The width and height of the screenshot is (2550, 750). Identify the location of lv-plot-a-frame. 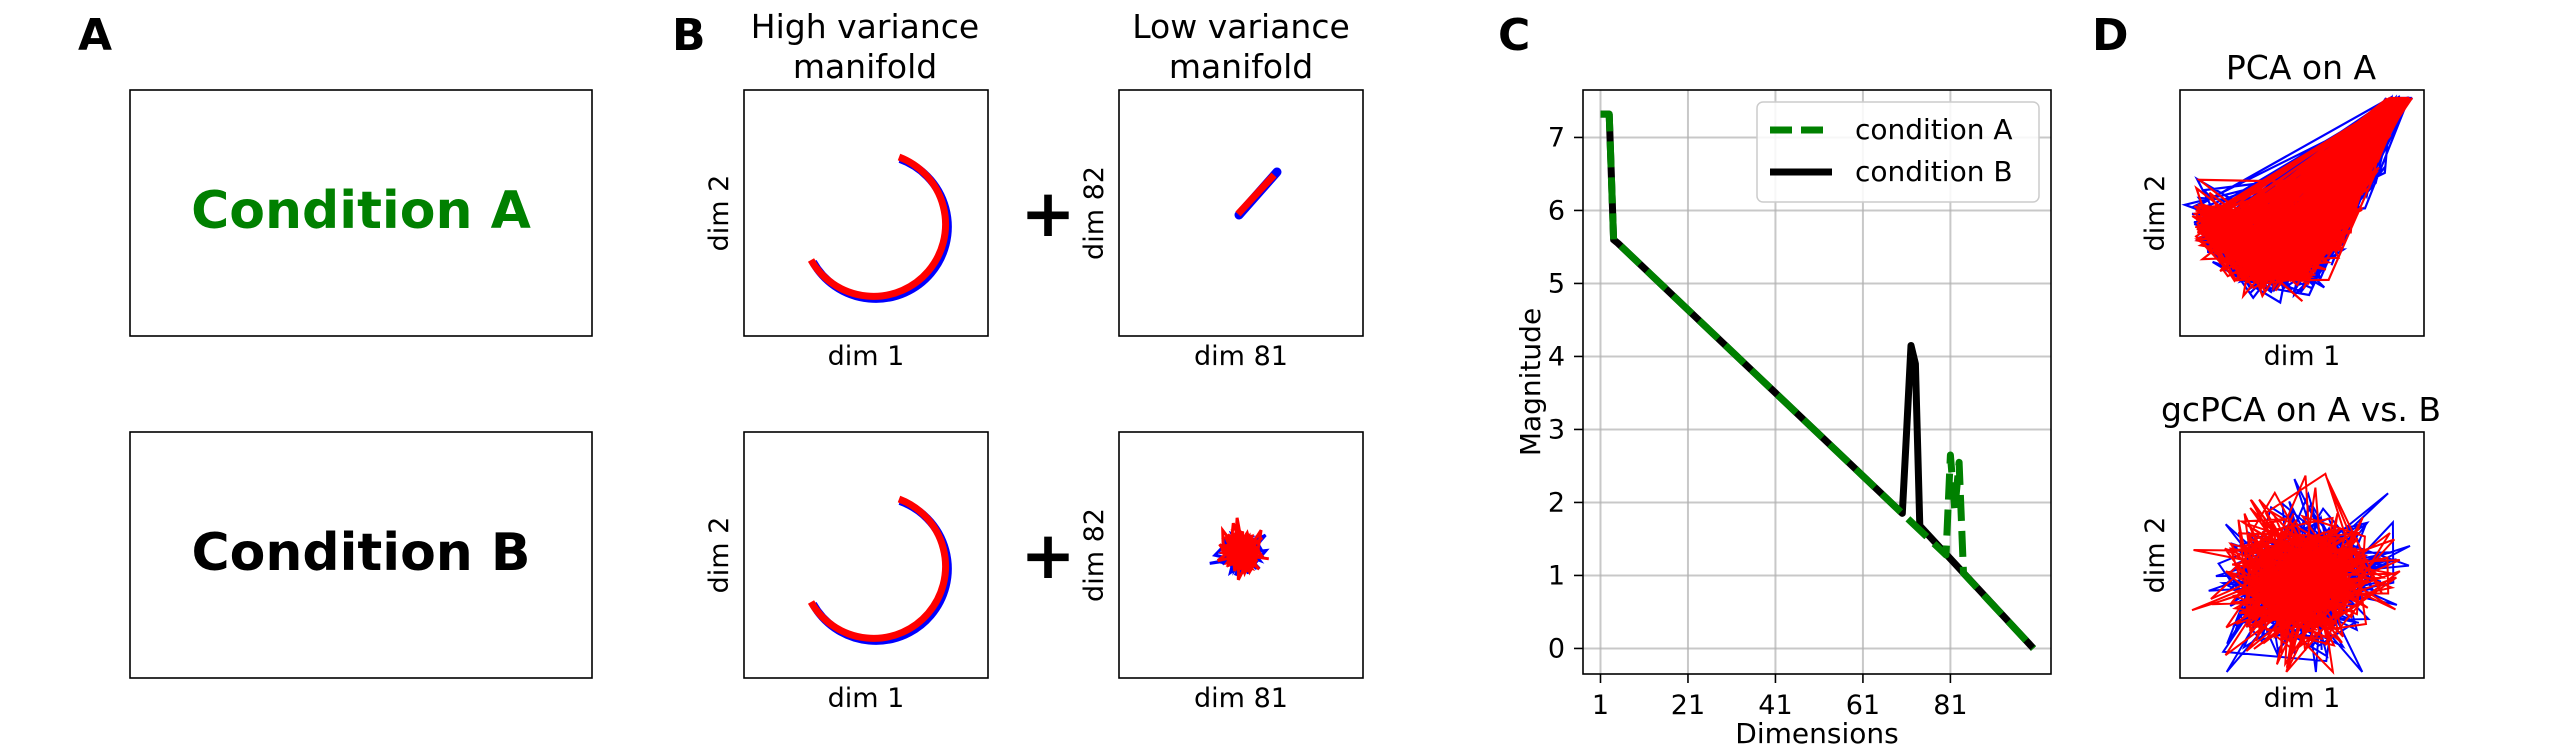
(1241, 213).